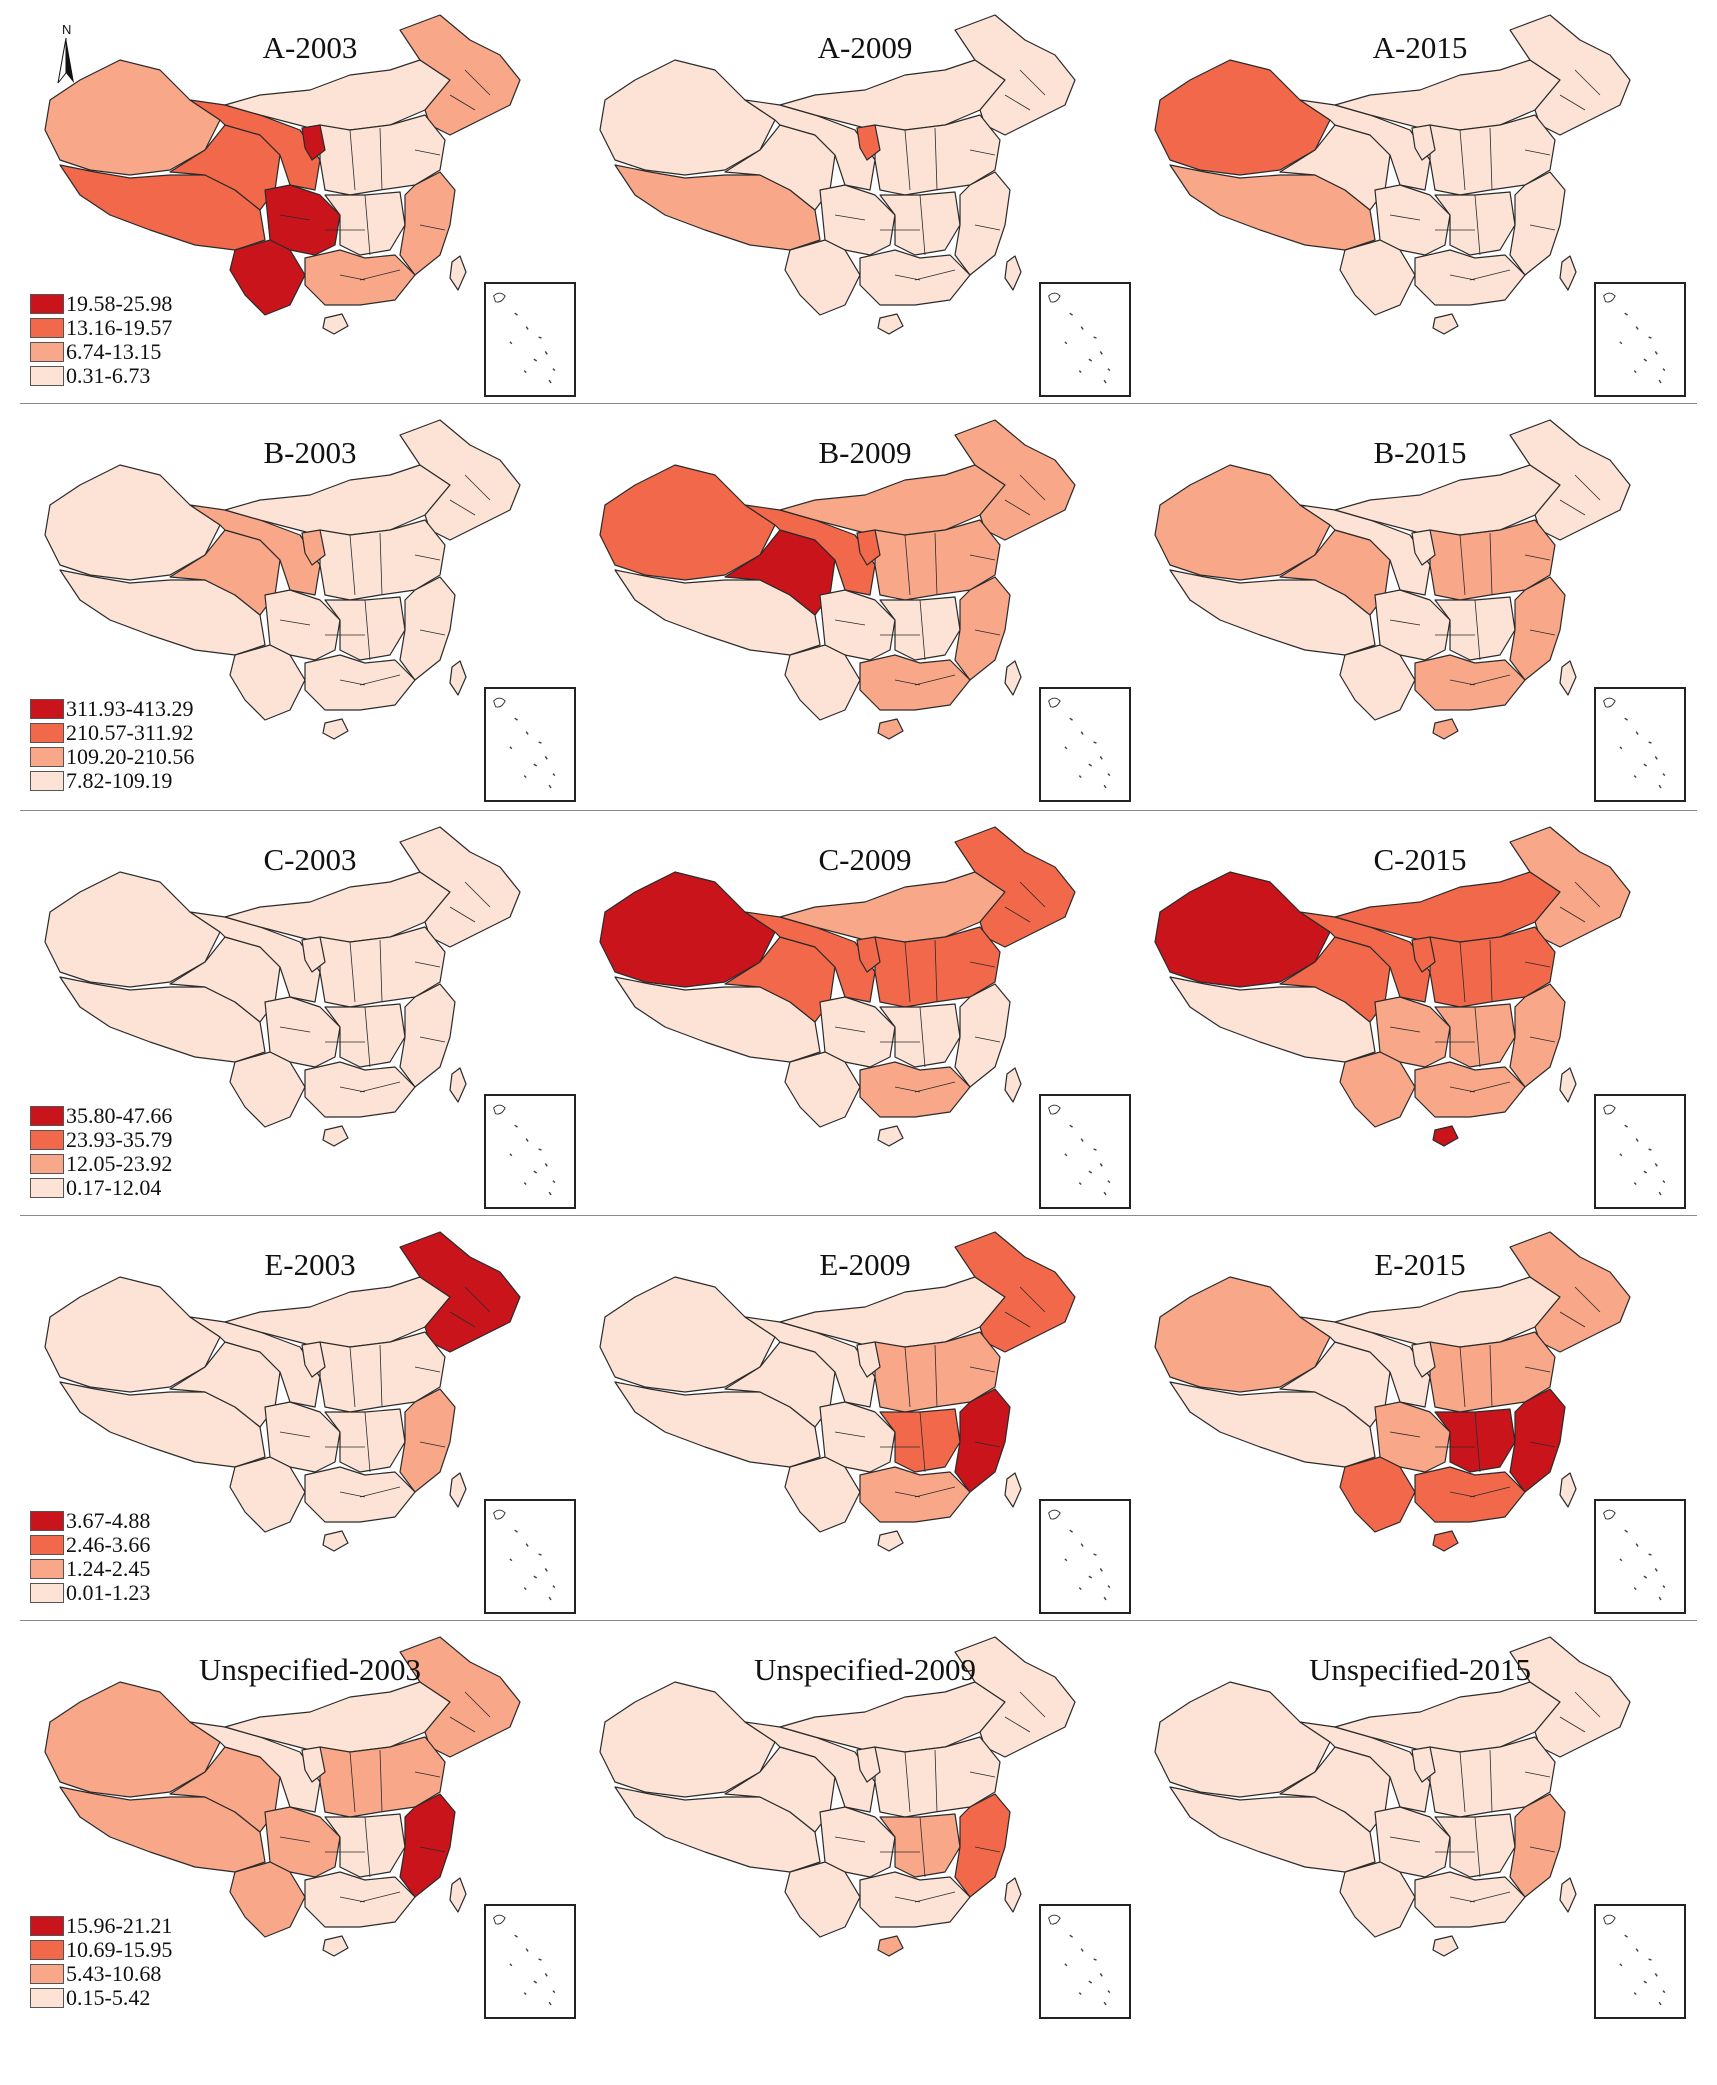 The height and width of the screenshot is (2085, 1717). I want to click on panel-title: Unspecified-2003, so click(310, 1669).